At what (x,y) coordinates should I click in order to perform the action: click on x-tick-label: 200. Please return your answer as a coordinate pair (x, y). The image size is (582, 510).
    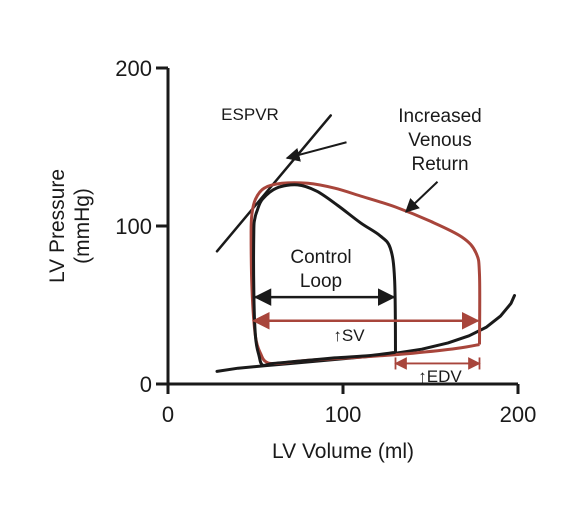
    Looking at the image, I should click on (518, 414).